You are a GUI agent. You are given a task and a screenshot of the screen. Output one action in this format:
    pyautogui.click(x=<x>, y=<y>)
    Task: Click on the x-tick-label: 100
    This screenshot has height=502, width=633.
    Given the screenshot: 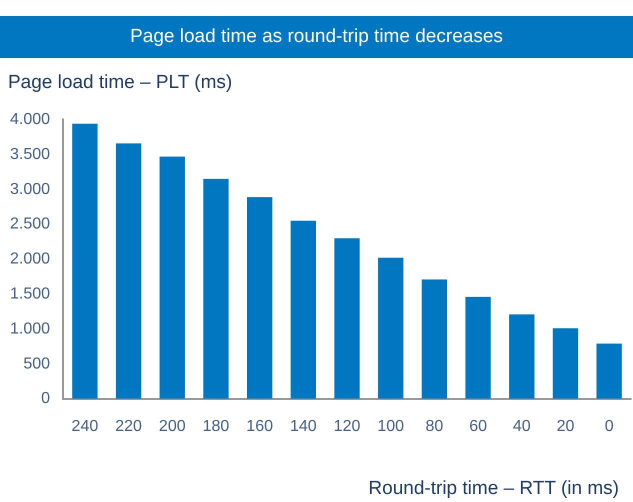 What is the action you would take?
    pyautogui.click(x=390, y=426)
    